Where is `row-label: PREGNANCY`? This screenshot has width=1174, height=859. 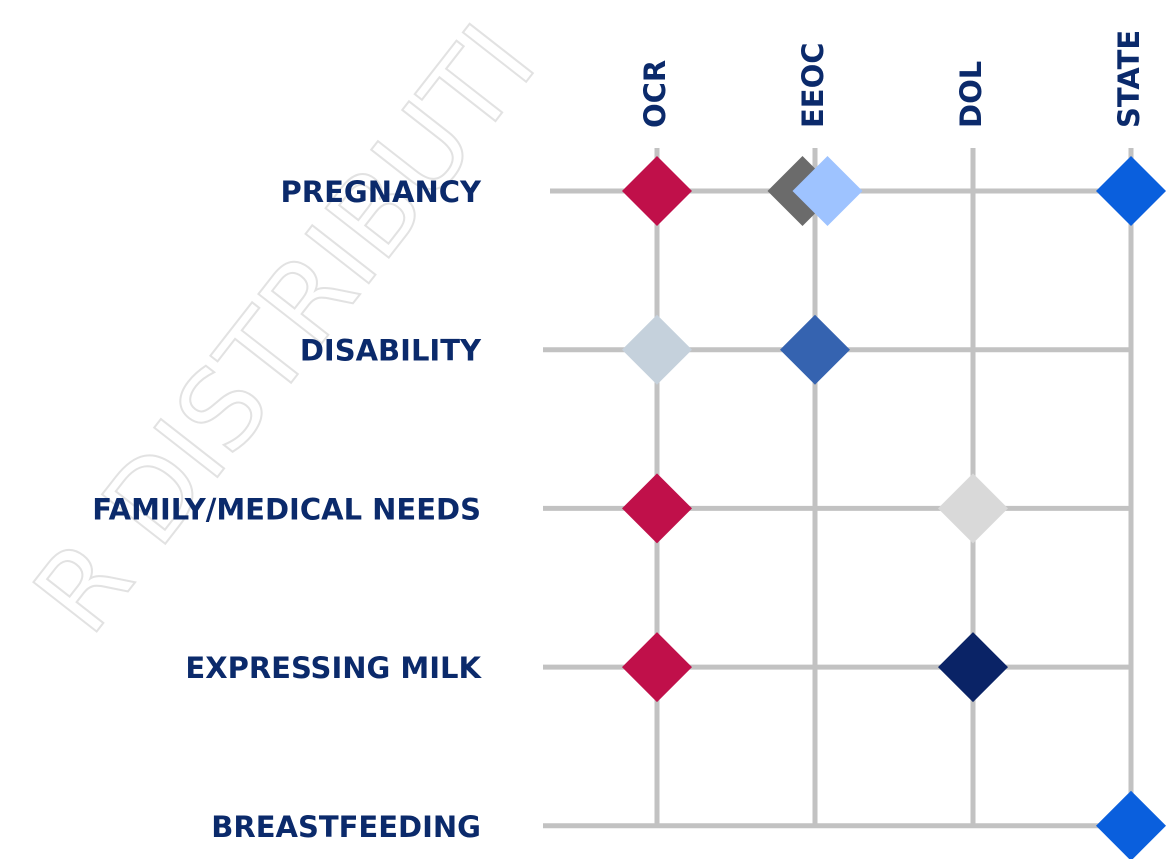
row-label: PREGNANCY is located at coordinates (381, 192).